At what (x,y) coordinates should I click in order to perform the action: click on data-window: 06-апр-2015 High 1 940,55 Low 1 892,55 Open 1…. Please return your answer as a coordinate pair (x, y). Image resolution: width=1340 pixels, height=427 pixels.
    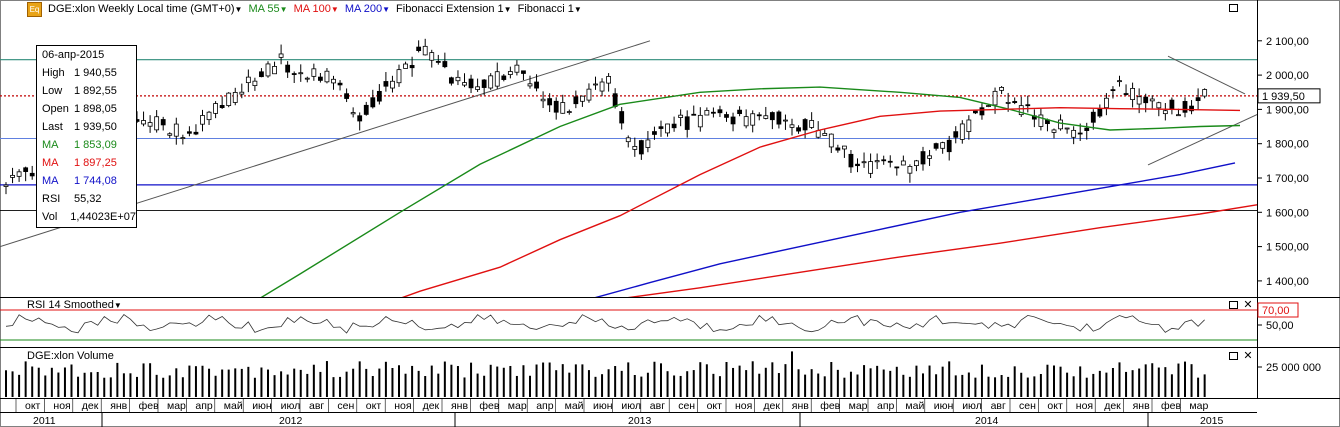
    Looking at the image, I should click on (86, 136).